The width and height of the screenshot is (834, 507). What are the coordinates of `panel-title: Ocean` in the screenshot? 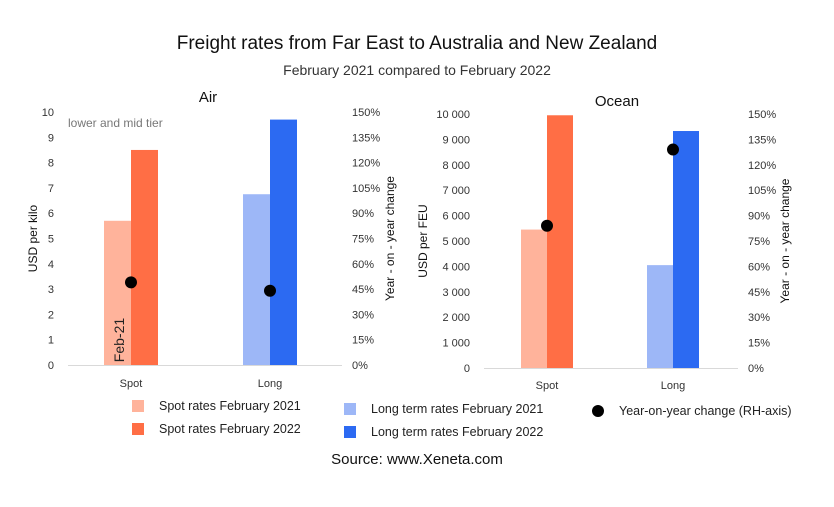 It's located at (617, 101).